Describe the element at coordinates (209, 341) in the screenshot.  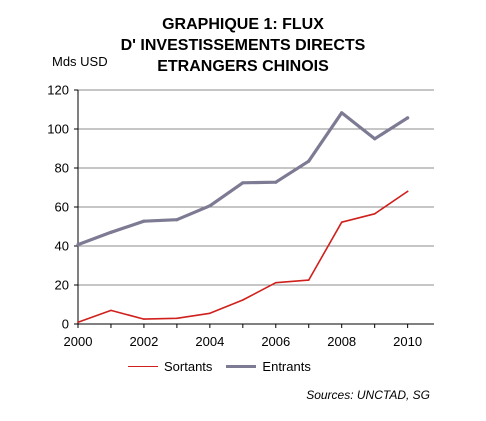
I see `x-tick-label-2004: 2004` at that location.